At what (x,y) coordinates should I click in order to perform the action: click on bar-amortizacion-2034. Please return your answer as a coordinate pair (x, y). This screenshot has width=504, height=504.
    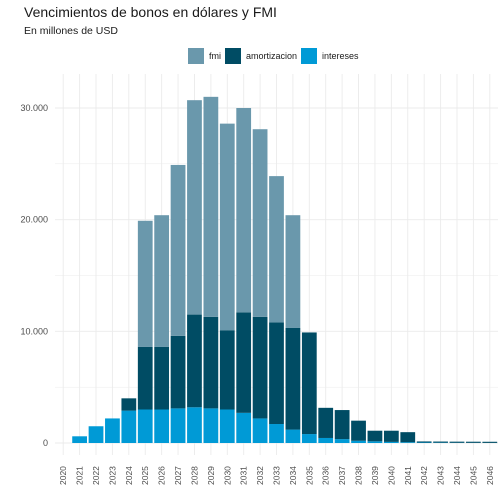
    Looking at the image, I should click on (293, 378).